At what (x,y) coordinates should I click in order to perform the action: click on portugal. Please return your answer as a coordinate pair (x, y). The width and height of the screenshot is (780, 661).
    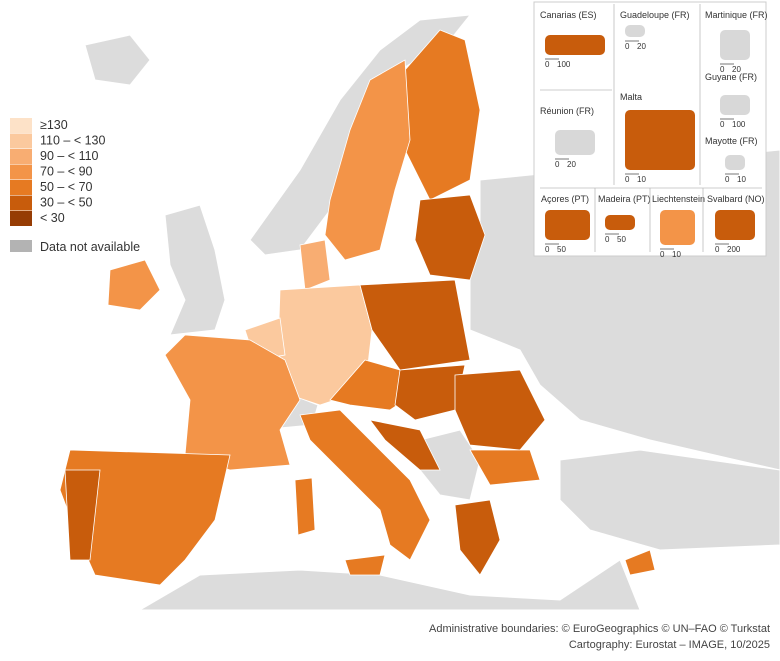
    Looking at the image, I should click on (82, 515).